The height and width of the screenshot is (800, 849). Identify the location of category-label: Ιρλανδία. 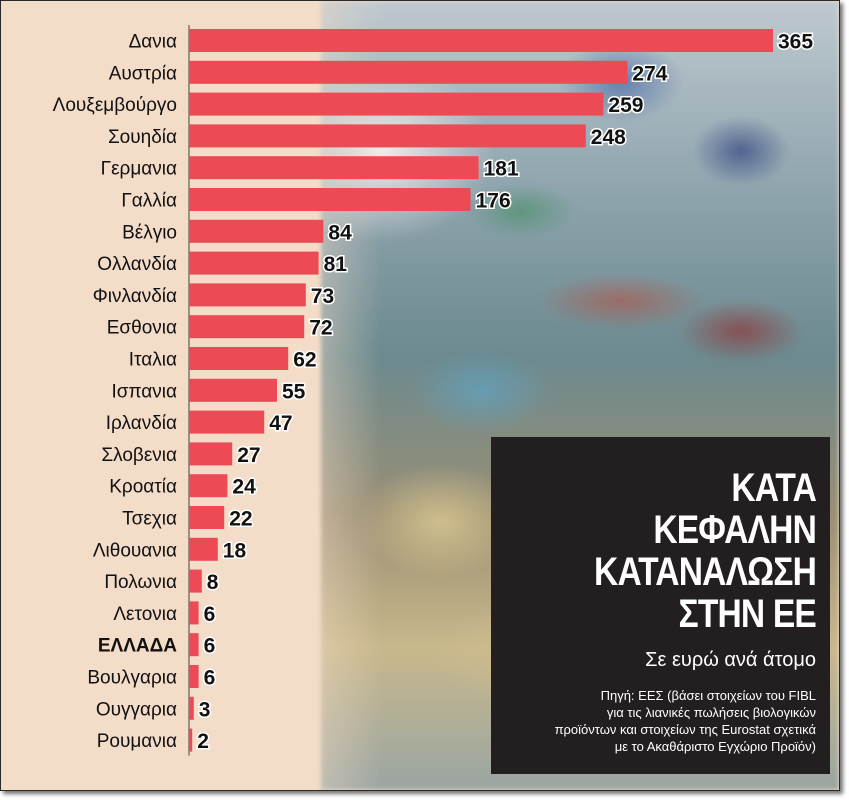
(141, 423).